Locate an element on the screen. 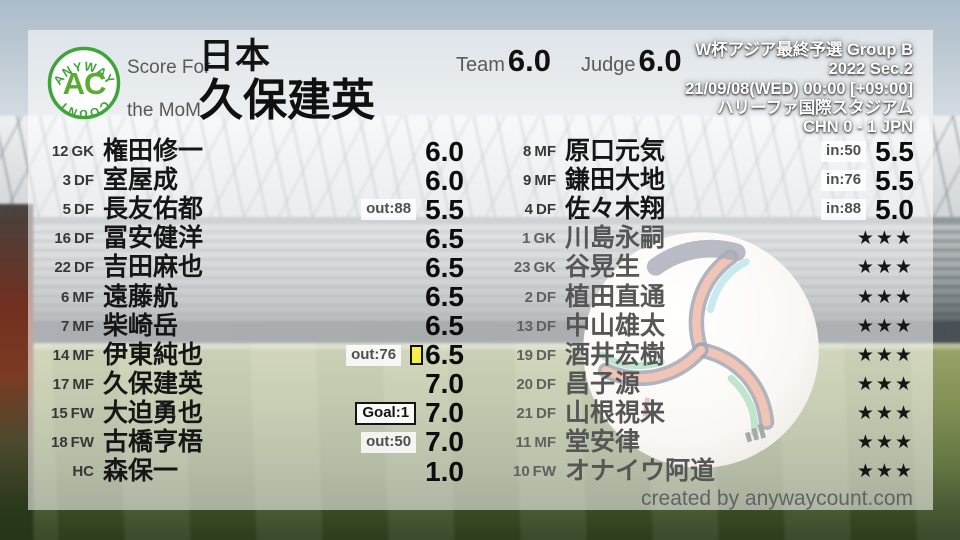 The width and height of the screenshot is (960, 540). yellow-card-icon is located at coordinates (417, 355).